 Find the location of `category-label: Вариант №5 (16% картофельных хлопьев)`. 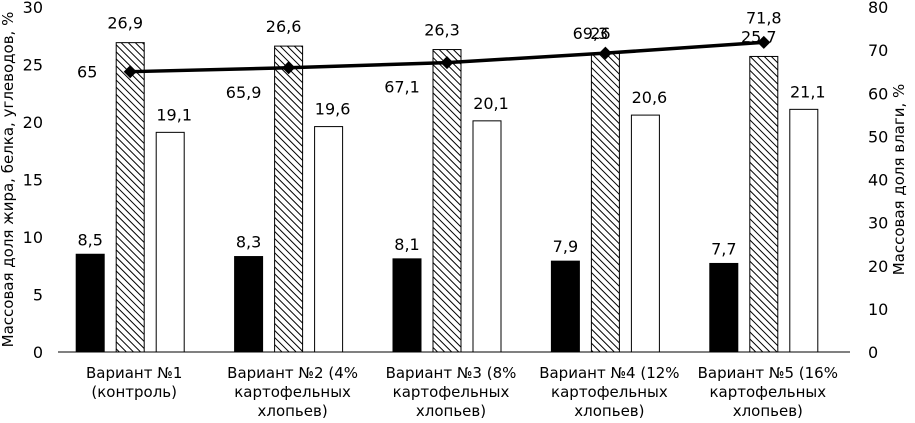

category-label: Вариант №5 (16% картофельных хлопьев) is located at coordinates (768, 392).